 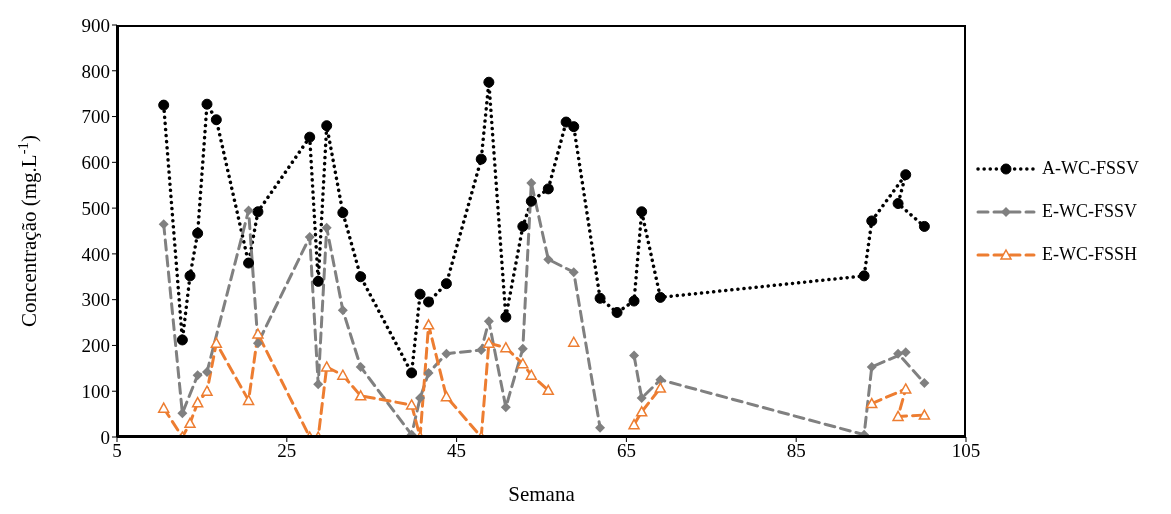 What do you see at coordinates (796, 451) in the screenshot?
I see `x-tick-label: 85` at bounding box center [796, 451].